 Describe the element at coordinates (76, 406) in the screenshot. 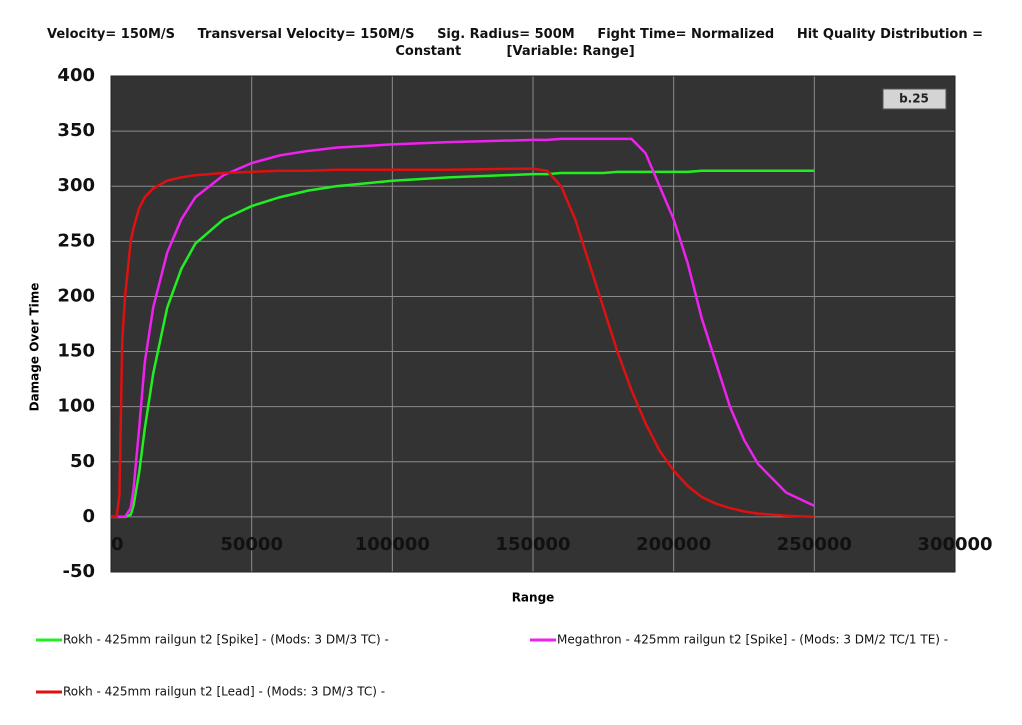

I see `y-tick-label: 100` at that location.